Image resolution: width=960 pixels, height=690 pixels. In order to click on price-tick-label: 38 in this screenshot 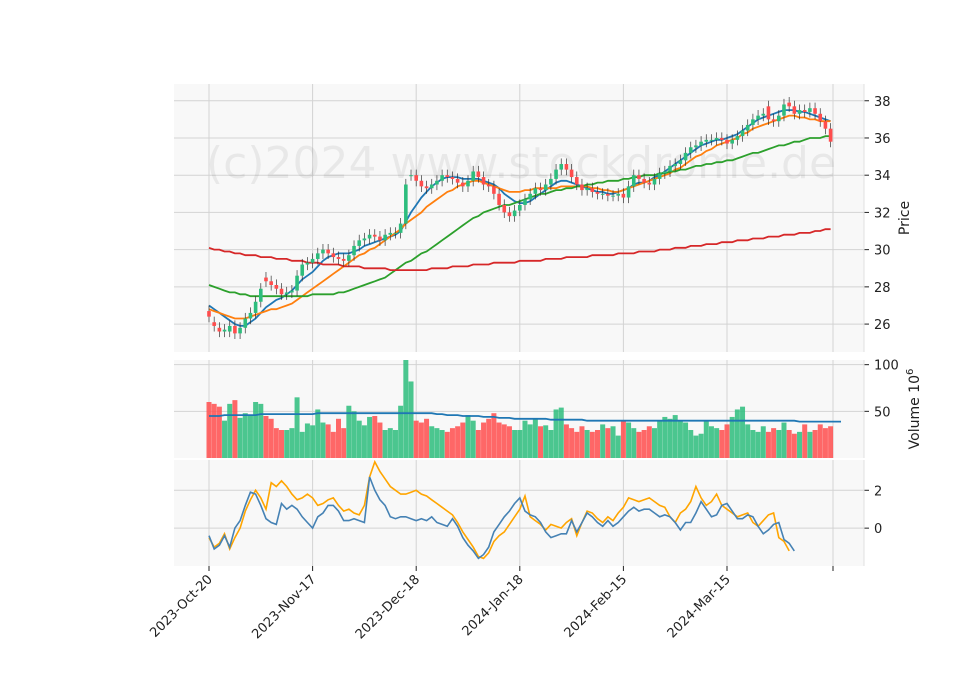, I will do `click(882, 102)`.